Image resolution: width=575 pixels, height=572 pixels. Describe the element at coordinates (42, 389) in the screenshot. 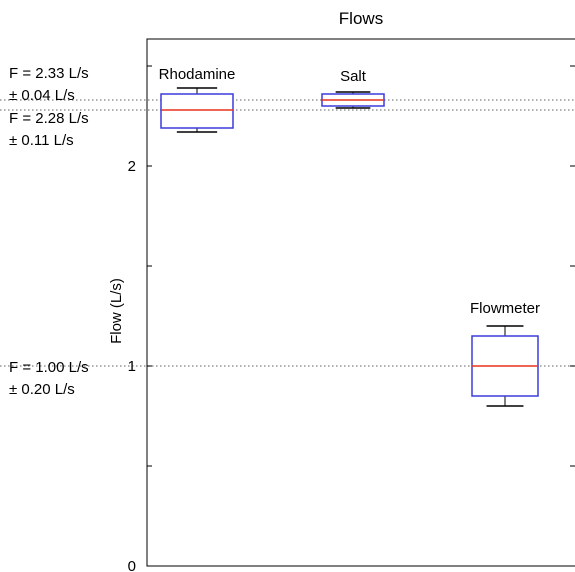

I see `reference-label: ± 0.20 L/s` at that location.